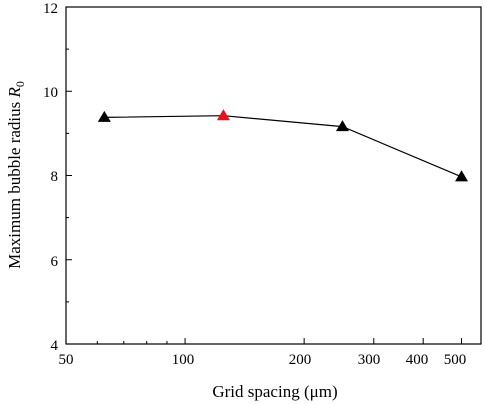 Image resolution: width=485 pixels, height=404 pixels. What do you see at coordinates (183, 360) in the screenshot?
I see `x-tick-label: 100` at bounding box center [183, 360].